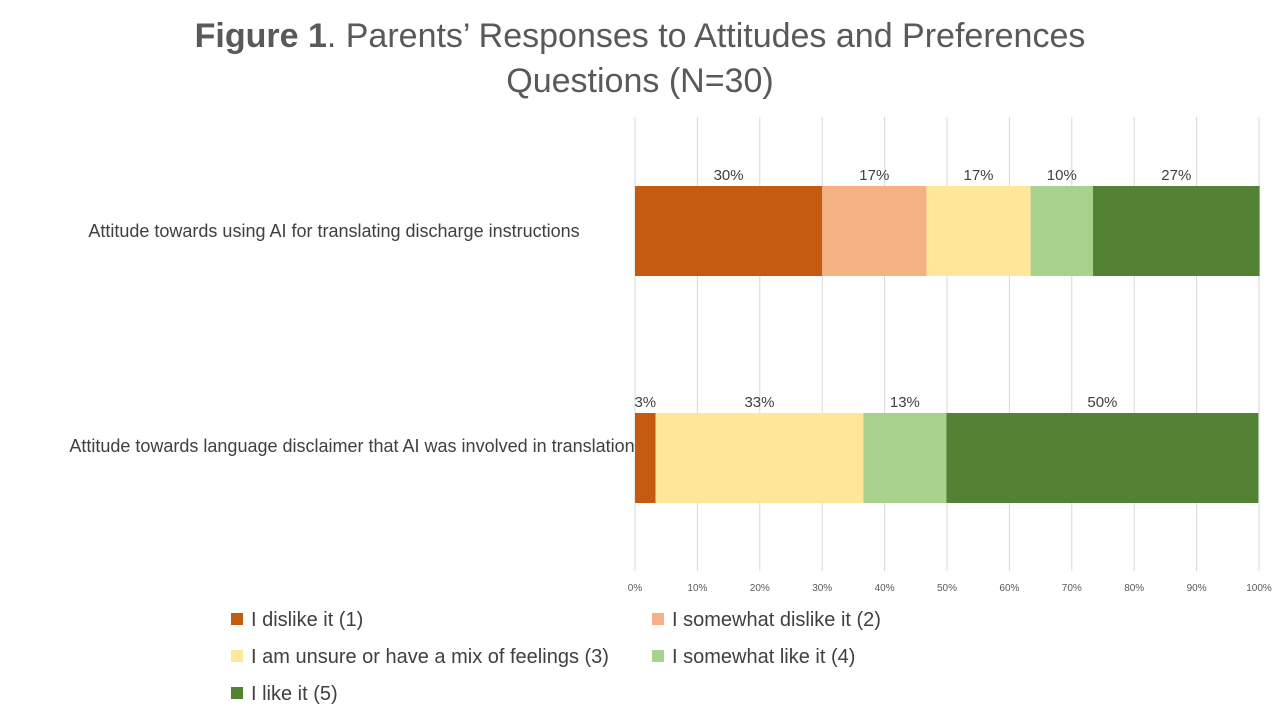 Image resolution: width=1280 pixels, height=720 pixels. What do you see at coordinates (260, 36) in the screenshot?
I see `chart-title-prefix: Figure 1` at bounding box center [260, 36].